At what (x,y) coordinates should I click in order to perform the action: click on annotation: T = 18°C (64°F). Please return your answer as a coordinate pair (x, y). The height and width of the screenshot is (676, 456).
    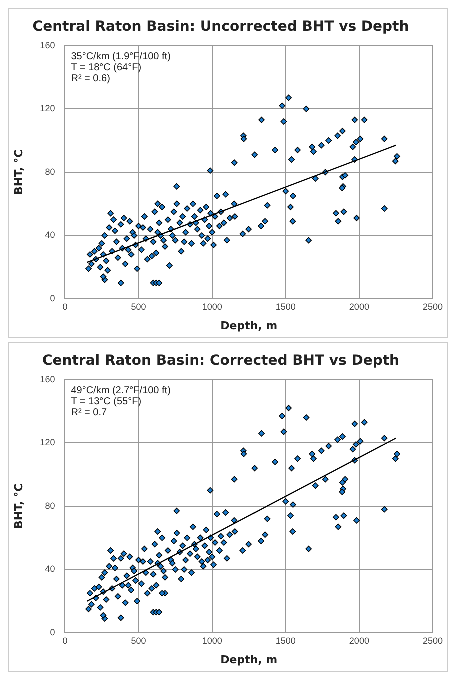
    Looking at the image, I should click on (106, 68).